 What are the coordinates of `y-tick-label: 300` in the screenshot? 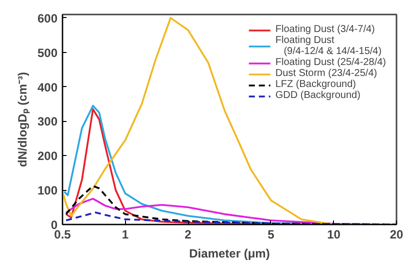 It's located at (47, 121).